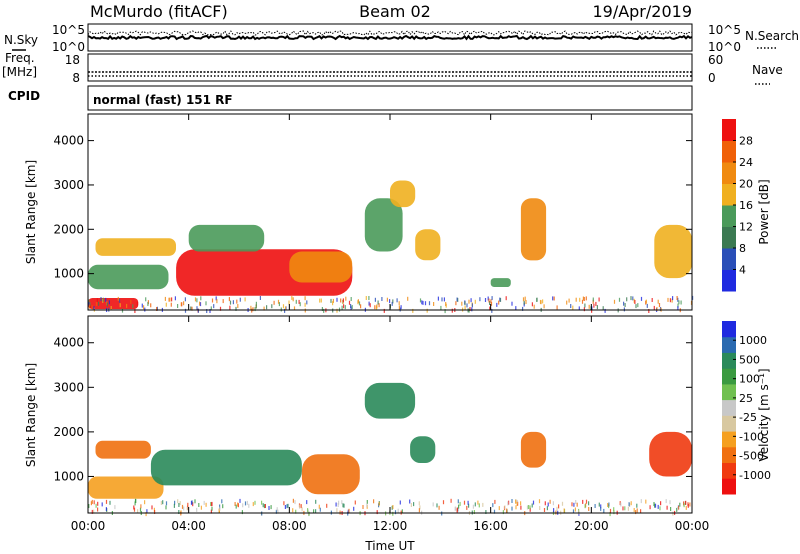 This screenshot has height=554, width=800. Describe the element at coordinates (729, 237) in the screenshot. I see `power-colorbar-swatch` at that location.